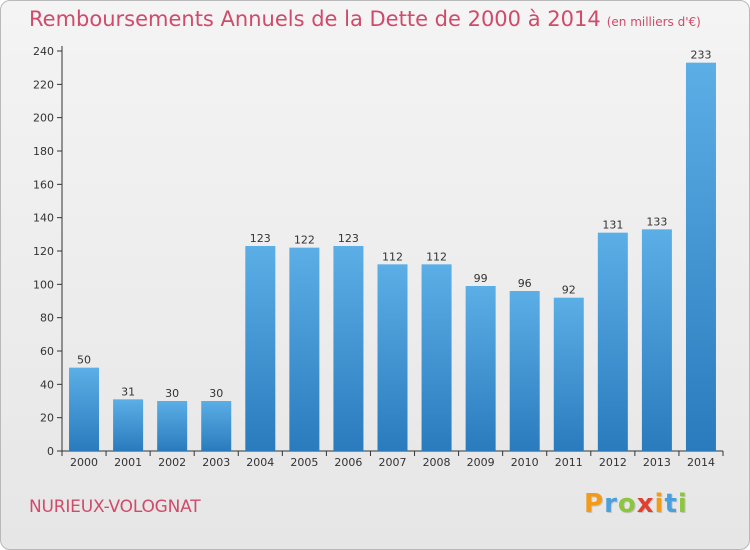  What do you see at coordinates (653, 22) in the screenshot?
I see `chart-subtitle: (en milliers d'€)` at bounding box center [653, 22].